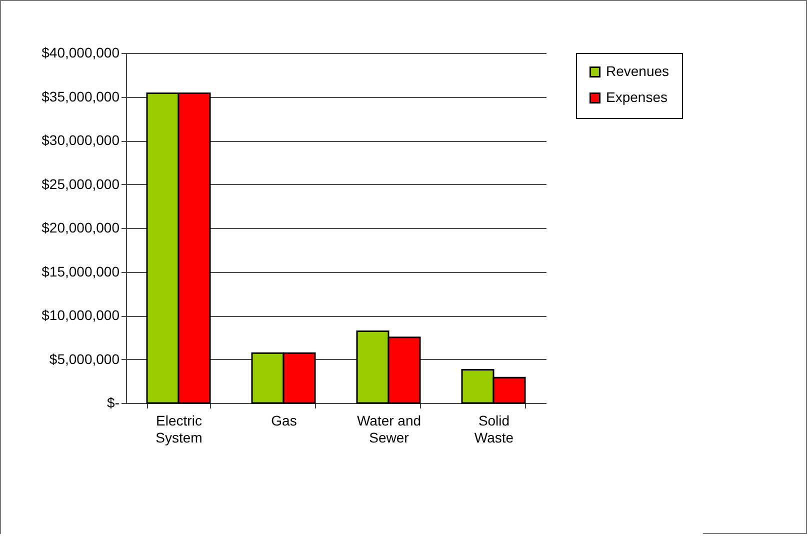  Describe the element at coordinates (81, 52) in the screenshot. I see `y-tick-label: $40,000,000` at that location.